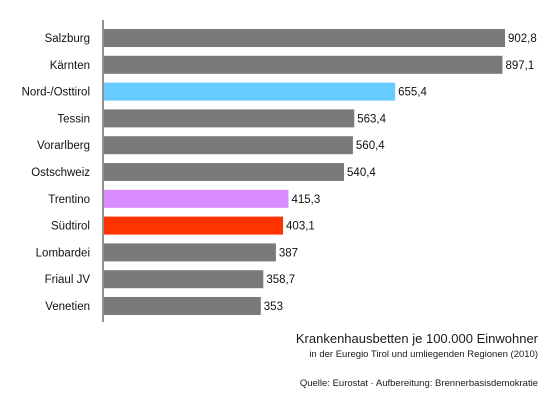  I want to click on value-label: 540,4, so click(361, 173).